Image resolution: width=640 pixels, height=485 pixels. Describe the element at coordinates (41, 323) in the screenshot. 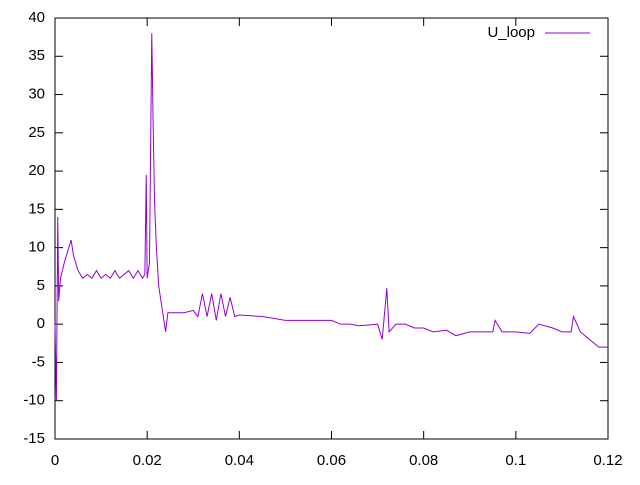

I see `y-tick-label: 0` at that location.